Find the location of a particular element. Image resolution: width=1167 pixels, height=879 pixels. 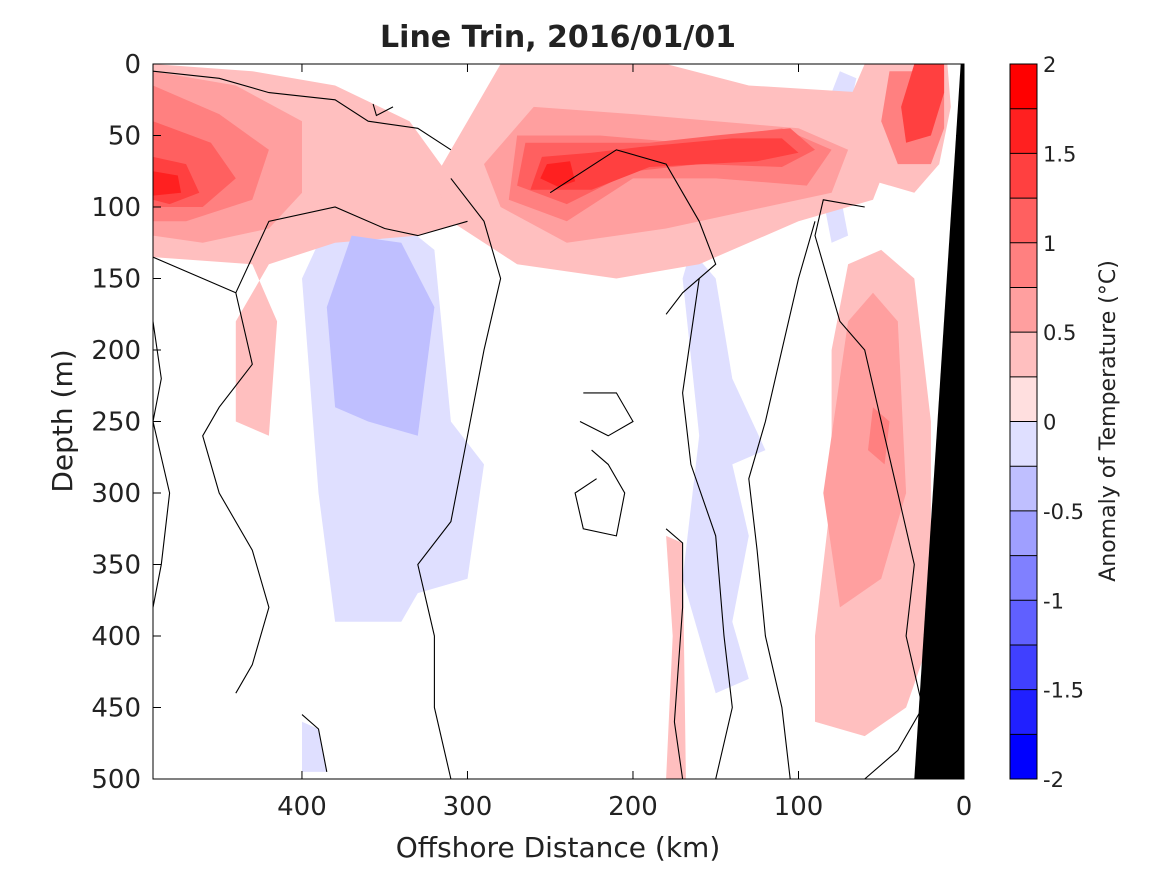

x-tick-label: 300 is located at coordinates (468, 807).